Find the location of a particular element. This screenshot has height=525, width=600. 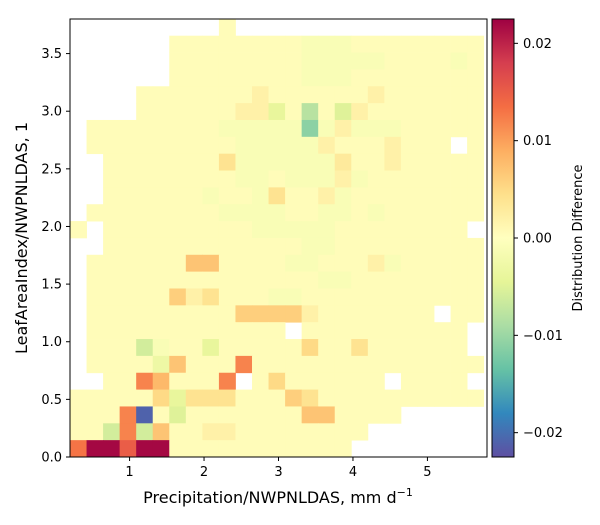

colorbar-ticks: 0.02 0.01 0.00 −0.01 −0.02 is located at coordinates (538, 239).